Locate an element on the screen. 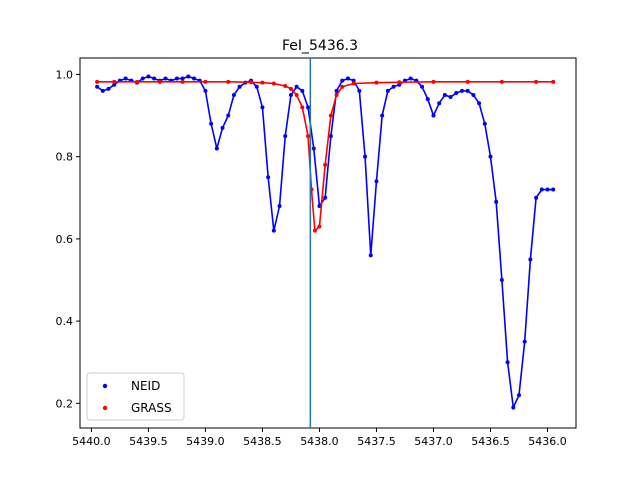 The height and width of the screenshot is (484, 640). y-tick-label: 0.6 is located at coordinates (65, 239).